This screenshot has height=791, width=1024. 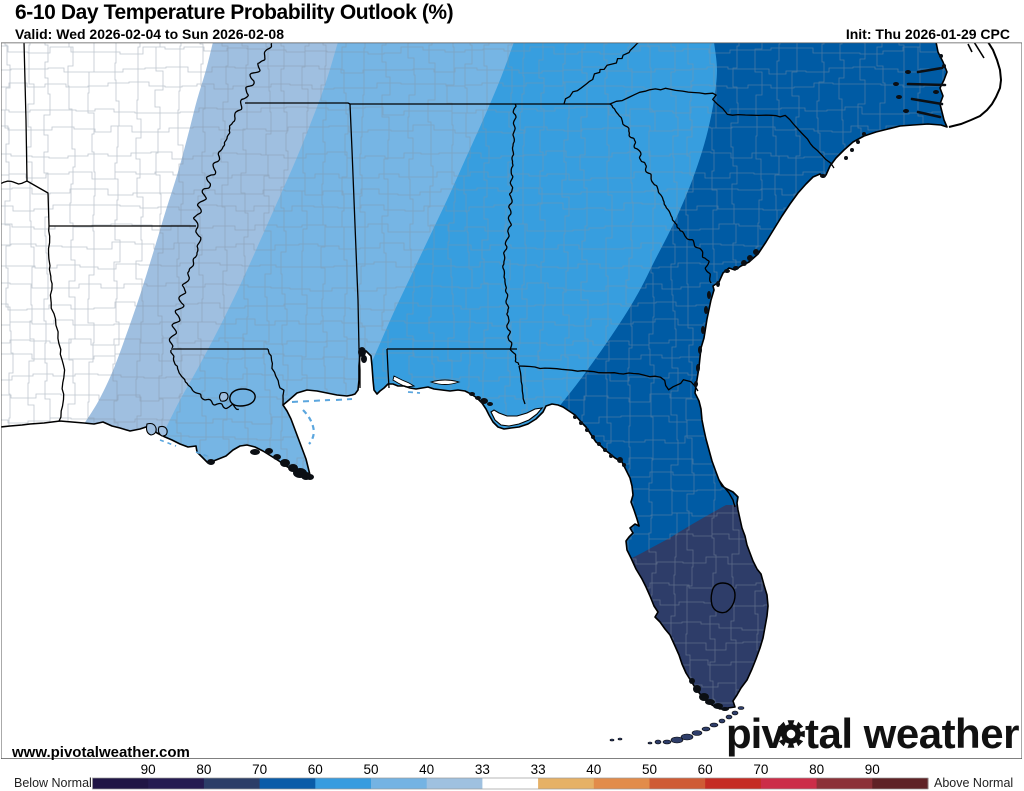 What do you see at coordinates (755, 733) in the screenshot?
I see `svg-text: piv` at bounding box center [755, 733].